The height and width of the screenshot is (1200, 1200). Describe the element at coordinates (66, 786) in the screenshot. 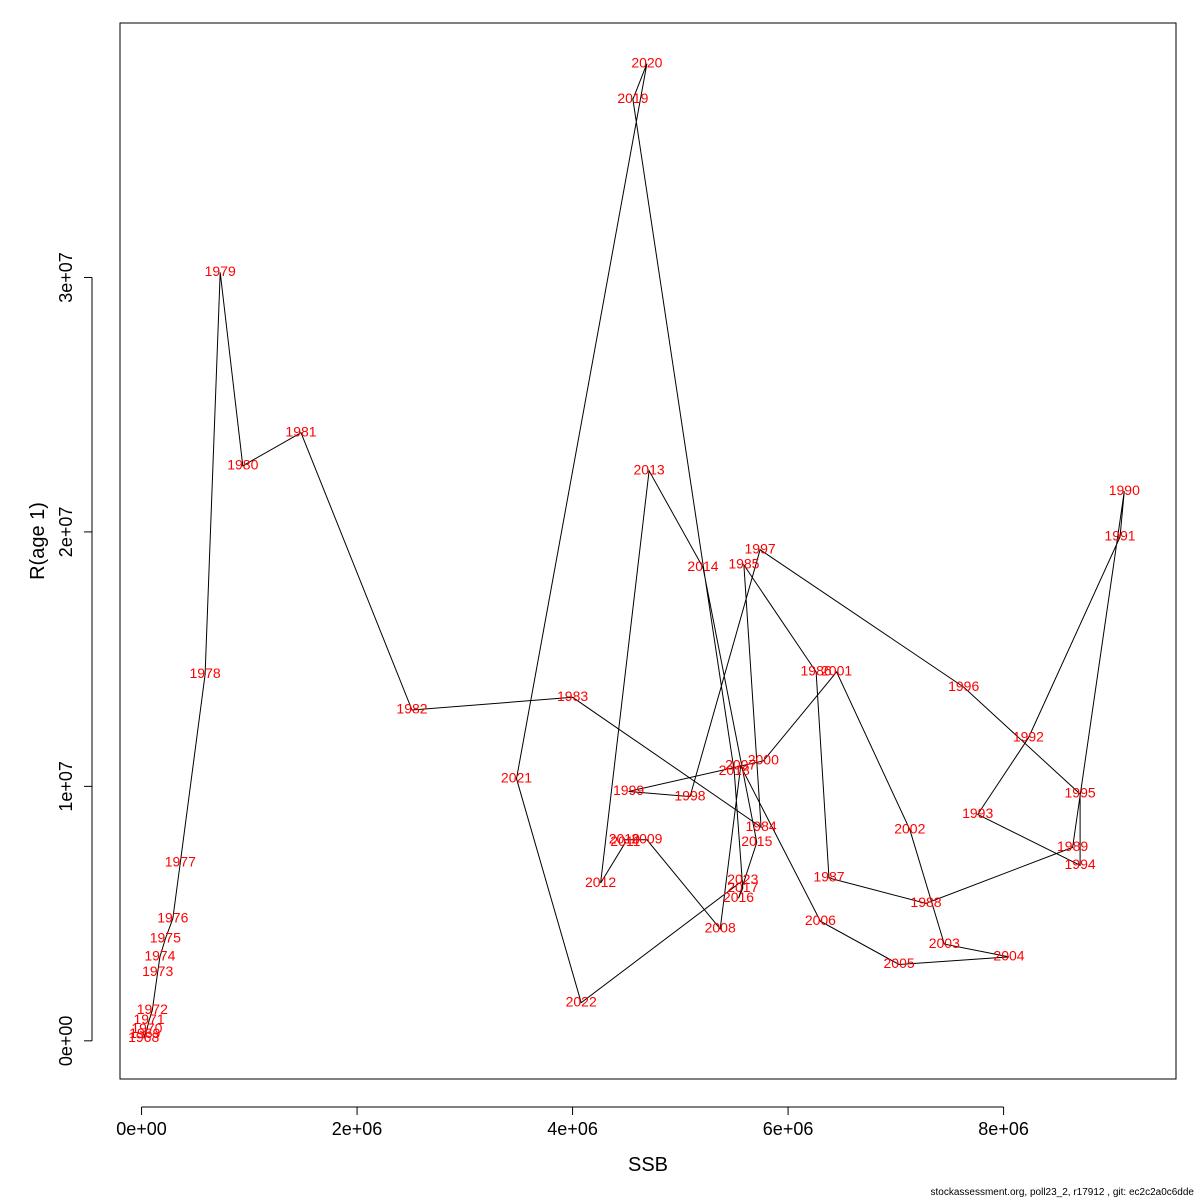

I see `y-tick-label: 1e+07` at that location.